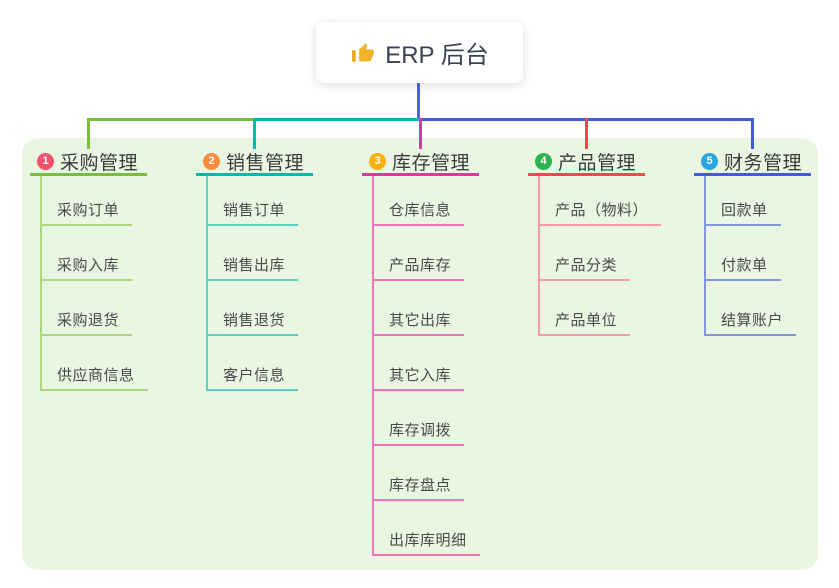 Image resolution: width=839 pixels, height=588 pixels. Describe the element at coordinates (86, 308) in the screenshot. I see `child-topic: 采购退货` at that location.